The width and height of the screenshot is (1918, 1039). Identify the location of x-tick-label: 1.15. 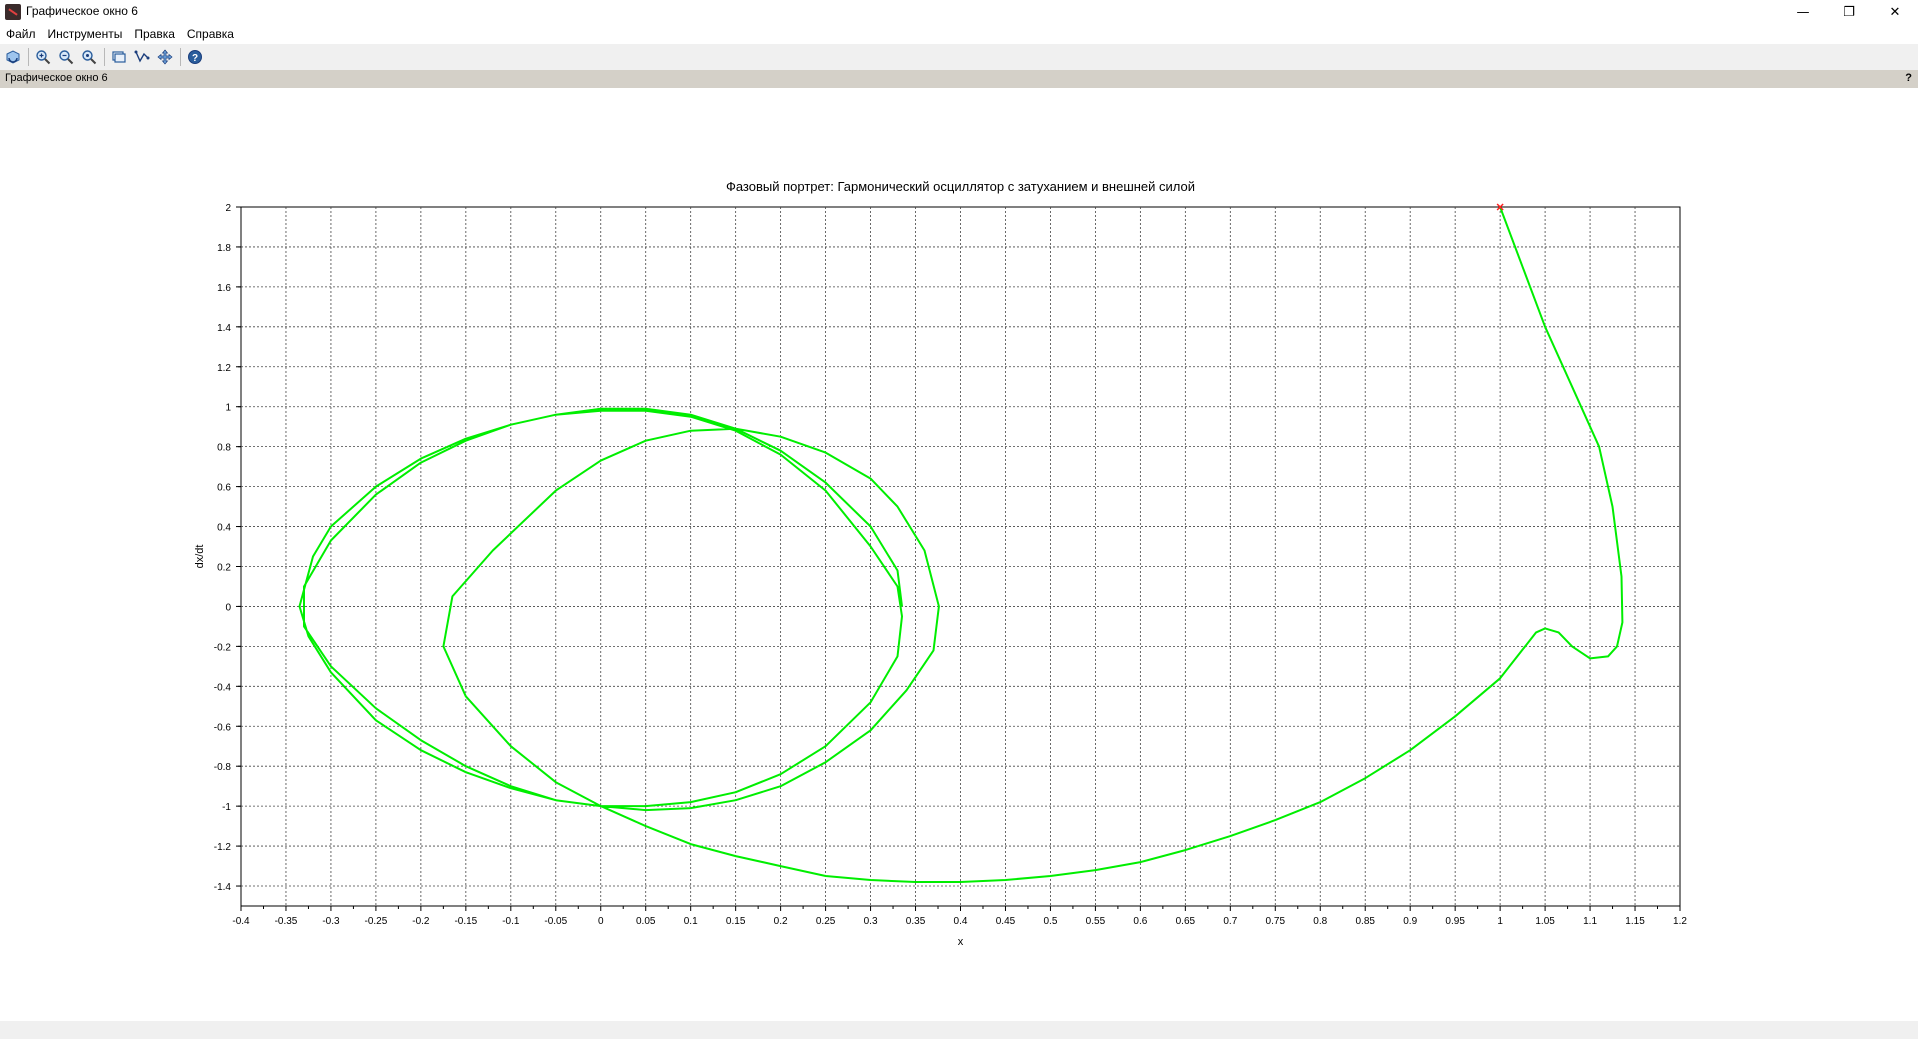
(1635, 921).